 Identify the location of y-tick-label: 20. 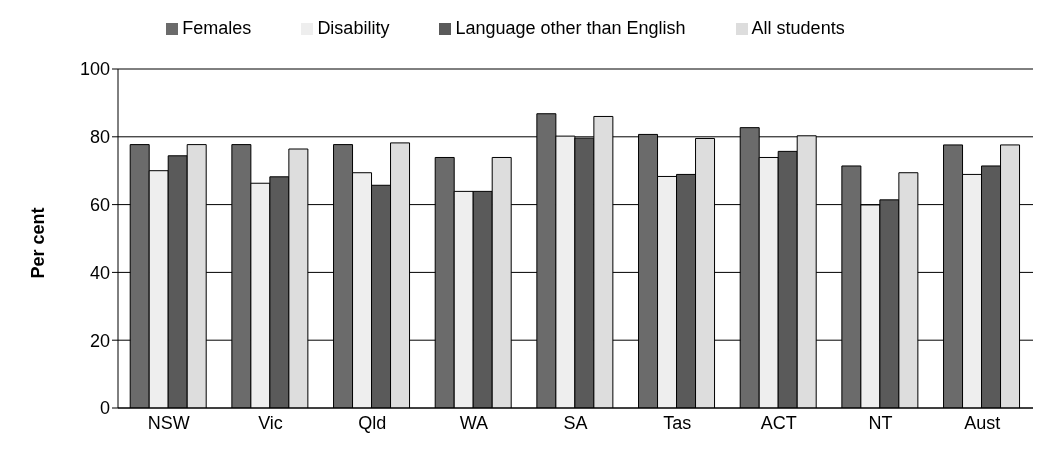
(99, 340).